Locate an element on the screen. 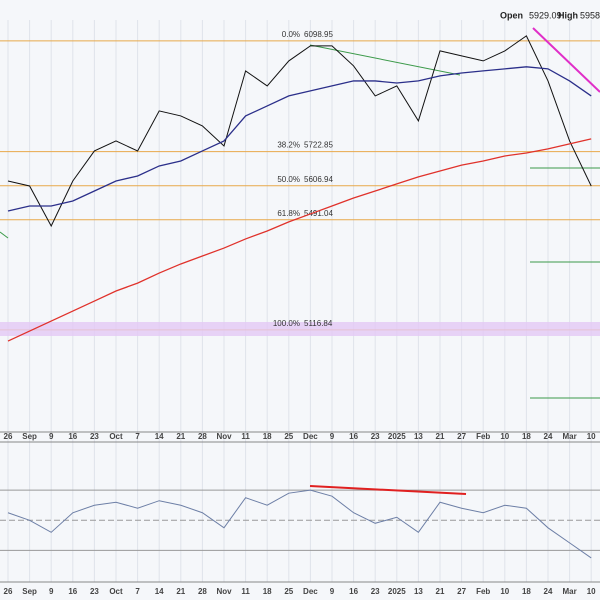 The height and width of the screenshot is (600, 600). rsi-line is located at coordinates (299, 524).